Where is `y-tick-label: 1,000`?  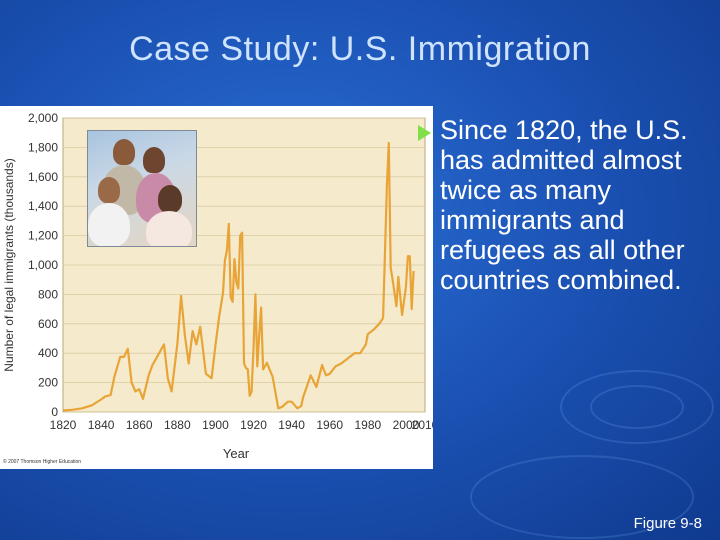 y-tick-label: 1,000 is located at coordinates (43, 265).